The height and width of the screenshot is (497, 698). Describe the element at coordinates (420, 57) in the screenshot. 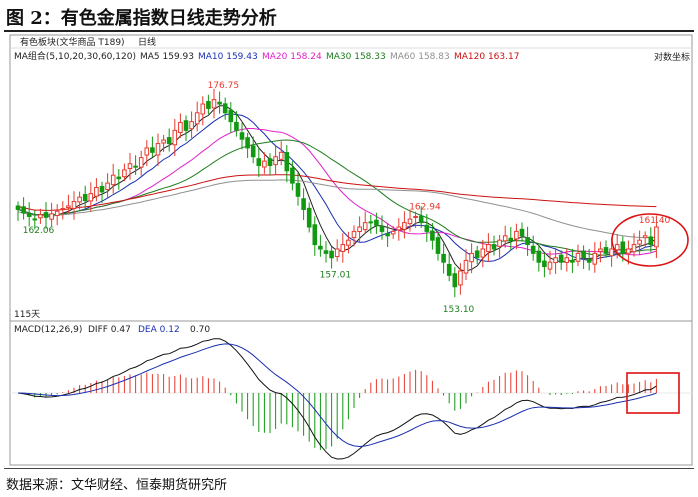

I see `ma60-value: MA60 158.83` at that location.